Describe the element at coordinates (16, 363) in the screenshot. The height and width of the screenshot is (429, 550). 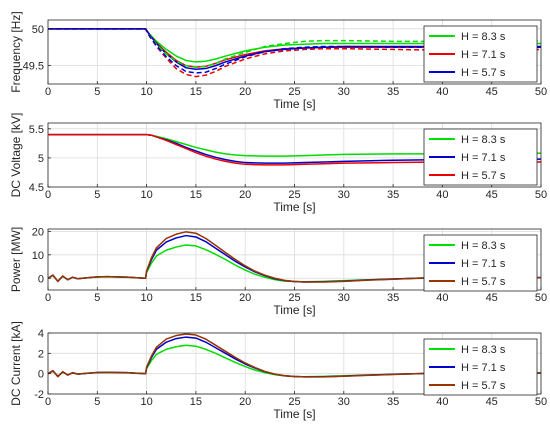
I see `y-axis-label: DC Current [kA]` at that location.